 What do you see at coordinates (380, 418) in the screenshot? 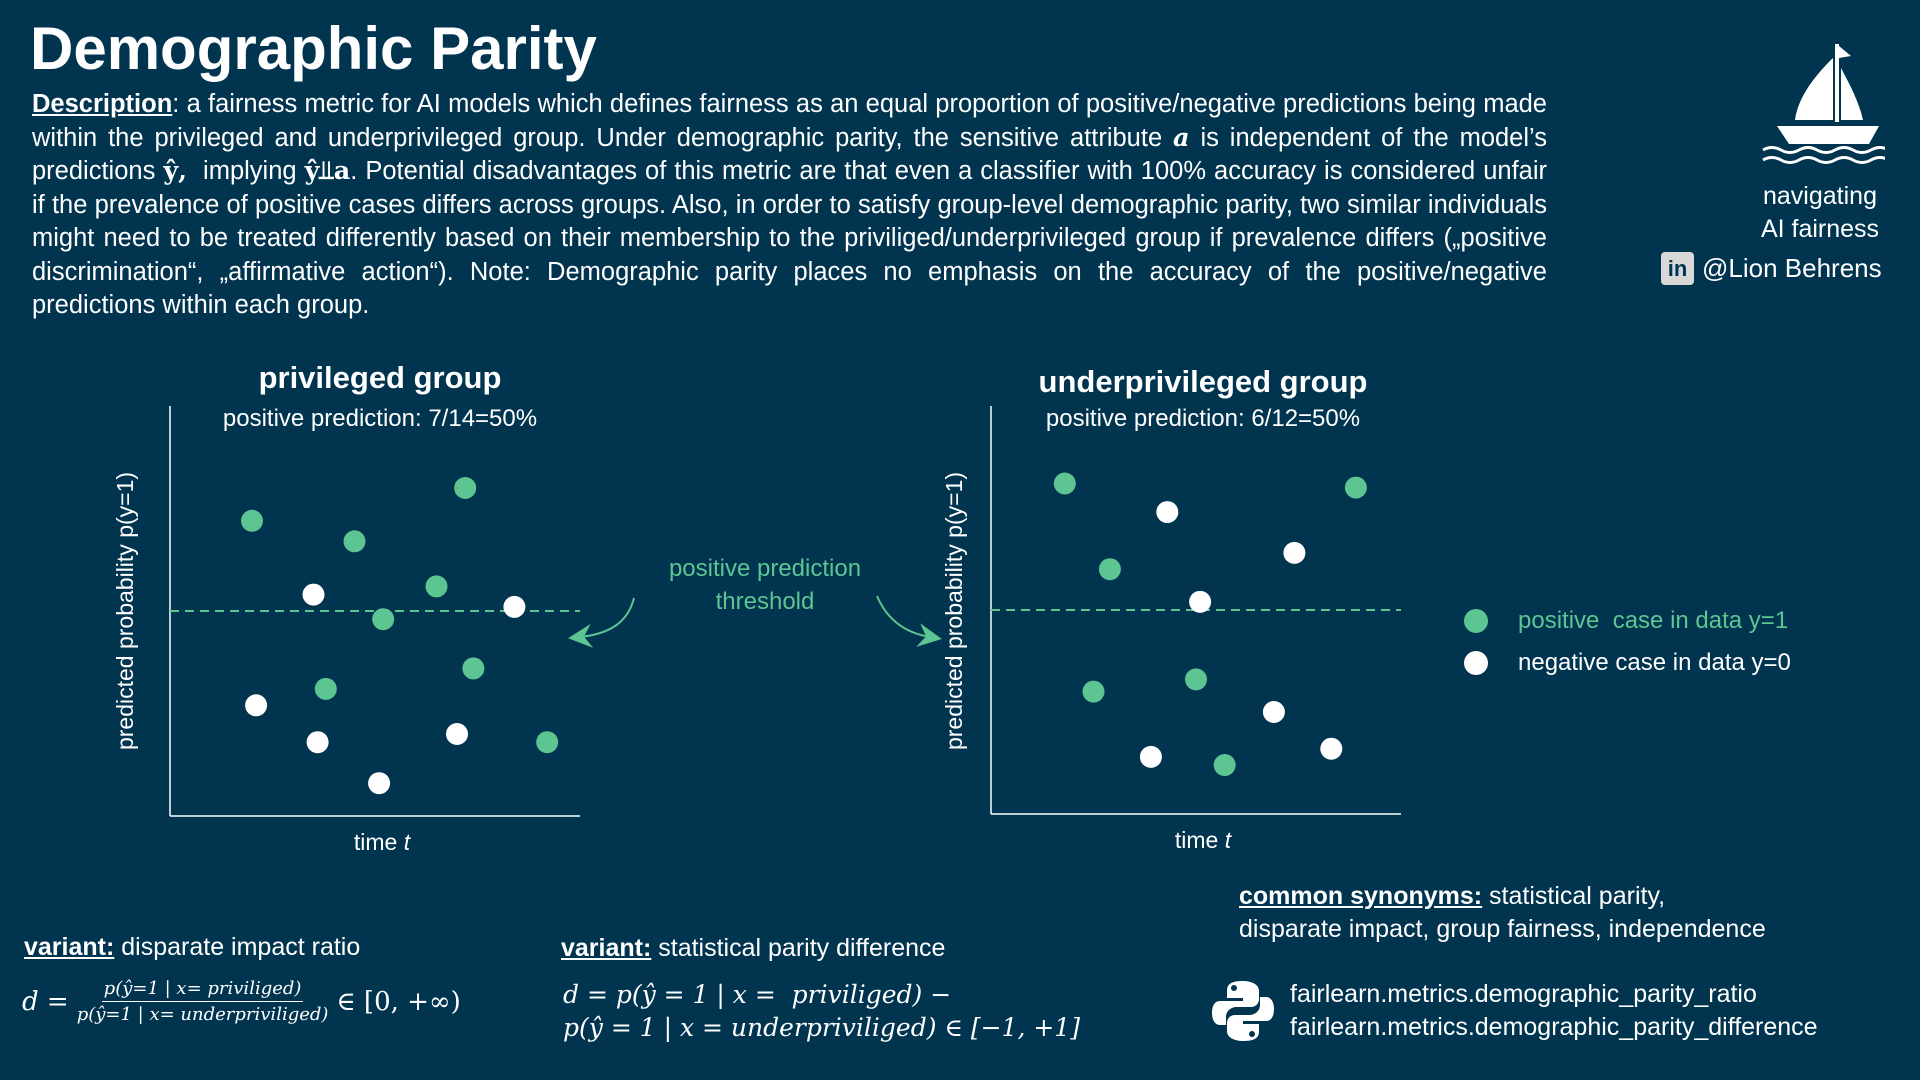
I see `plot-subtitle: positive prediction: 7/14=50%` at bounding box center [380, 418].